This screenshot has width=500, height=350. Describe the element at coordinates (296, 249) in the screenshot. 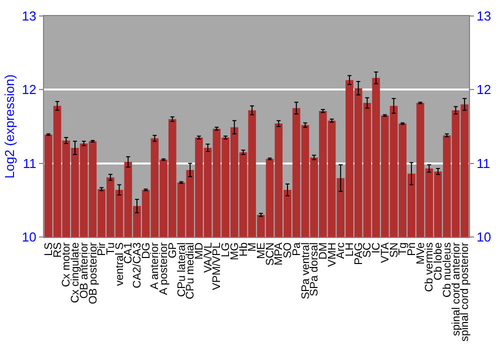

I see `x-tick-label: Pa` at that location.